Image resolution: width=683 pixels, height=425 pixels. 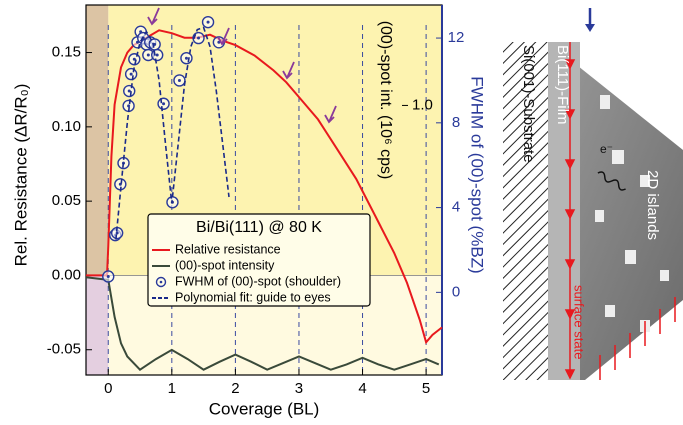 I want to click on substrate-label: Si(001)-Substrate, so click(x=528, y=104).